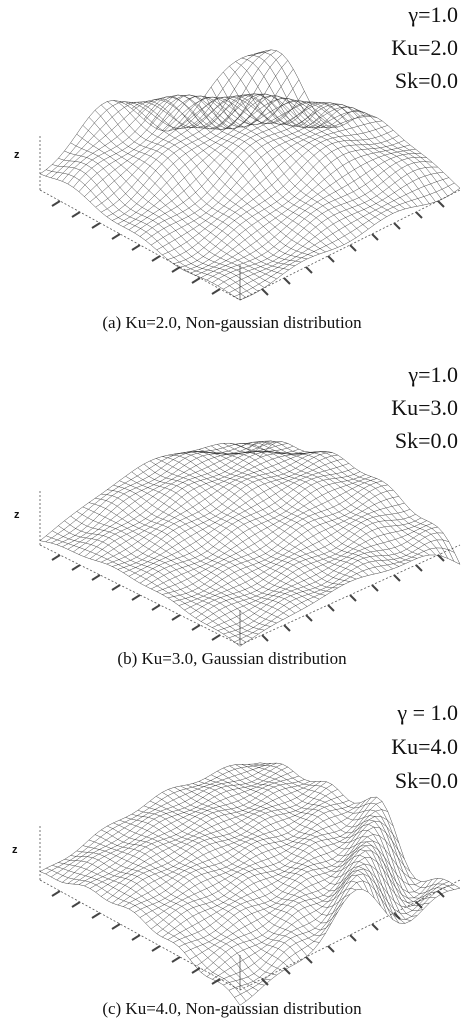  What do you see at coordinates (424, 47) in the screenshot?
I see `param: Ku=2.0` at bounding box center [424, 47].